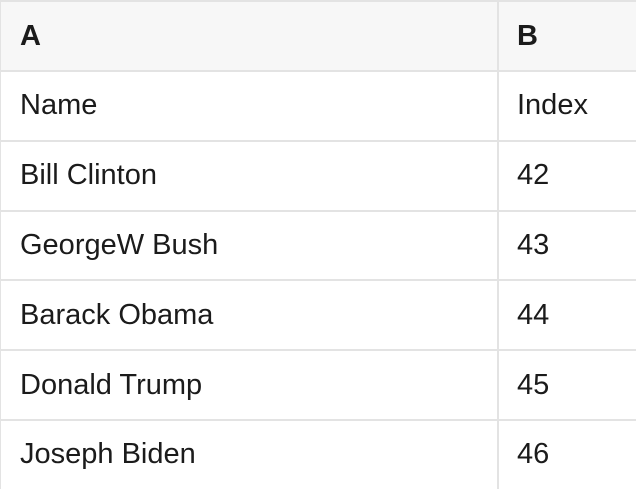  Describe the element at coordinates (527, 35) in the screenshot. I see `column-header-b: B` at that location.